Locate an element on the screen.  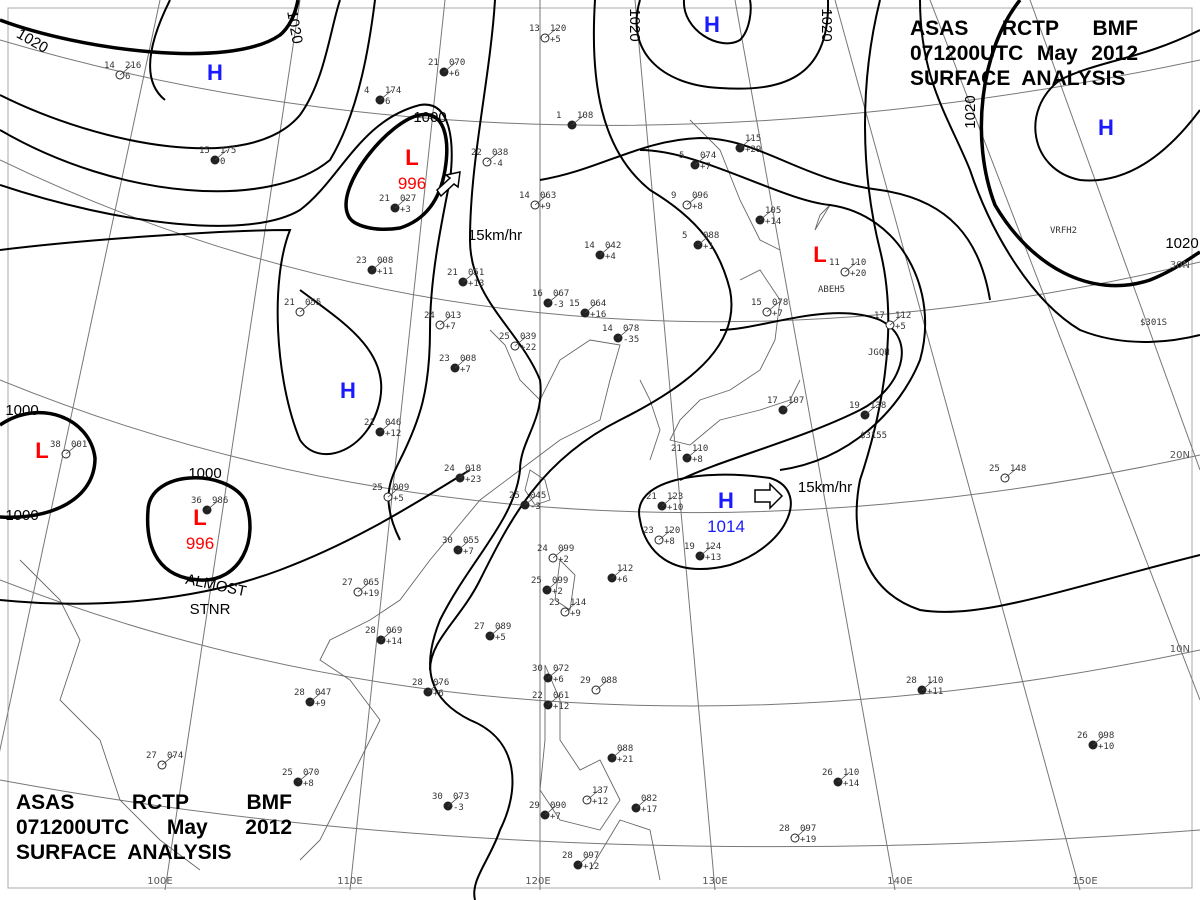
station-tendency: +20 is located at coordinates (858, 274).